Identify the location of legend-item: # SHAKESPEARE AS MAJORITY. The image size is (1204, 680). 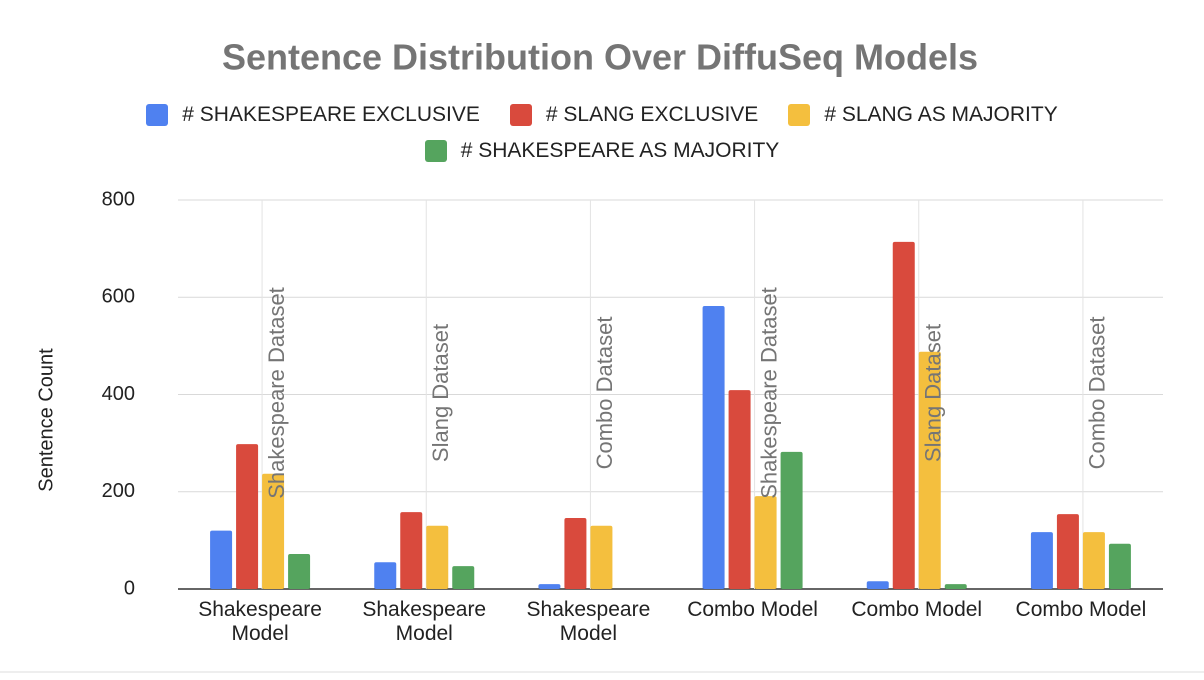
(602, 151).